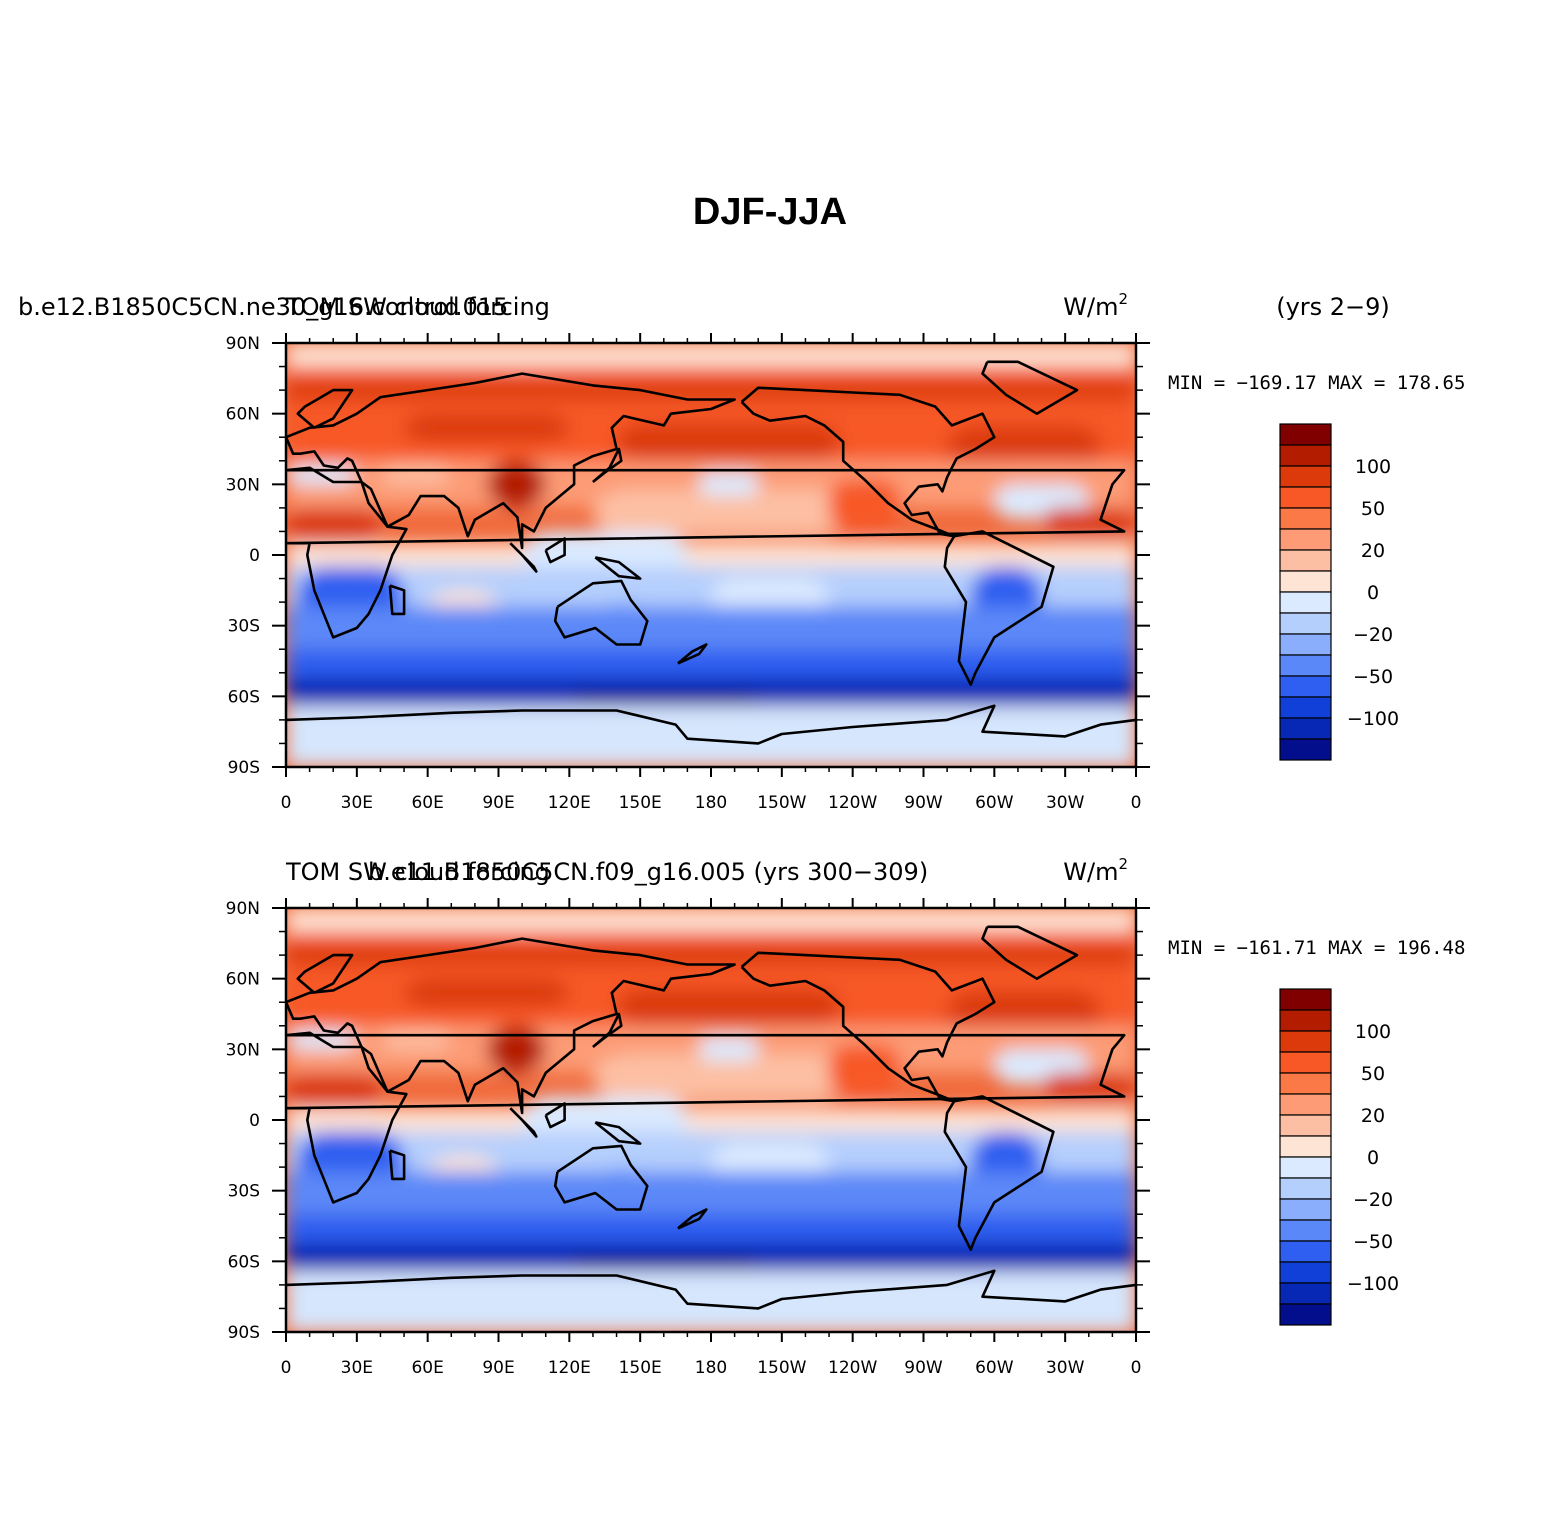 Image resolution: width=1541 pixels, height=1538 pixels. Describe the element at coordinates (1316, 948) in the screenshot. I see `panel-bottom-minmax: MIN = −161.71 MAX = 196.48` at that location.